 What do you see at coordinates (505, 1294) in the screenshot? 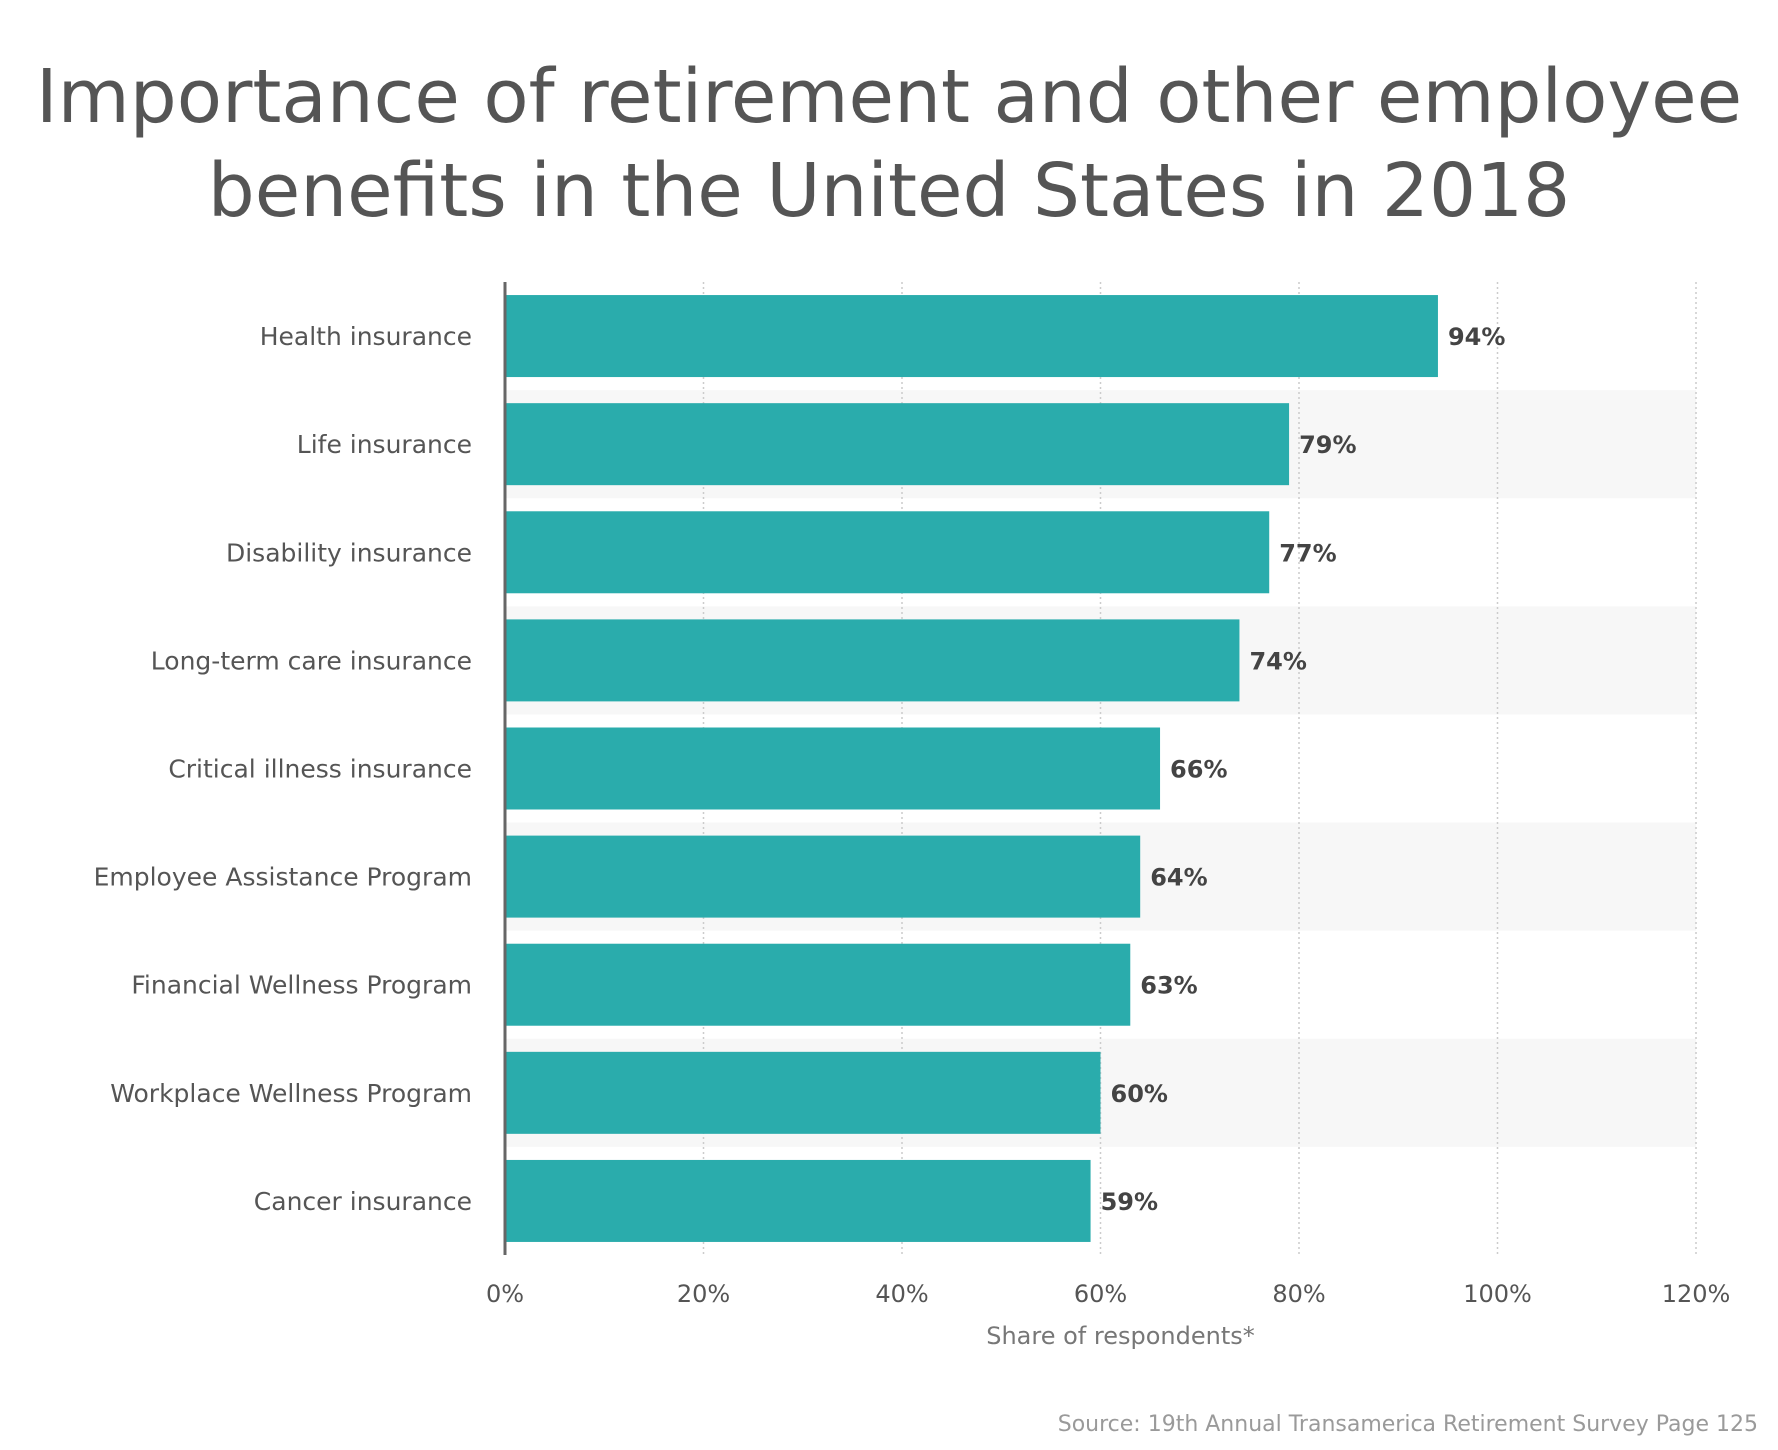
I see `x-tick-label: 0%` at bounding box center [505, 1294].